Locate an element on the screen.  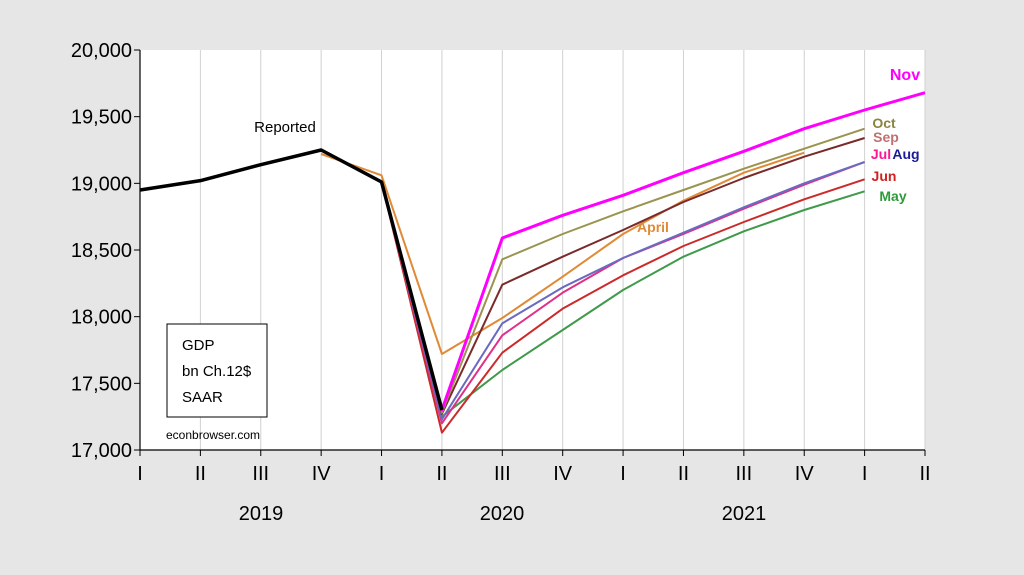
y-tick-label: 19,500 is located at coordinates (101, 118).